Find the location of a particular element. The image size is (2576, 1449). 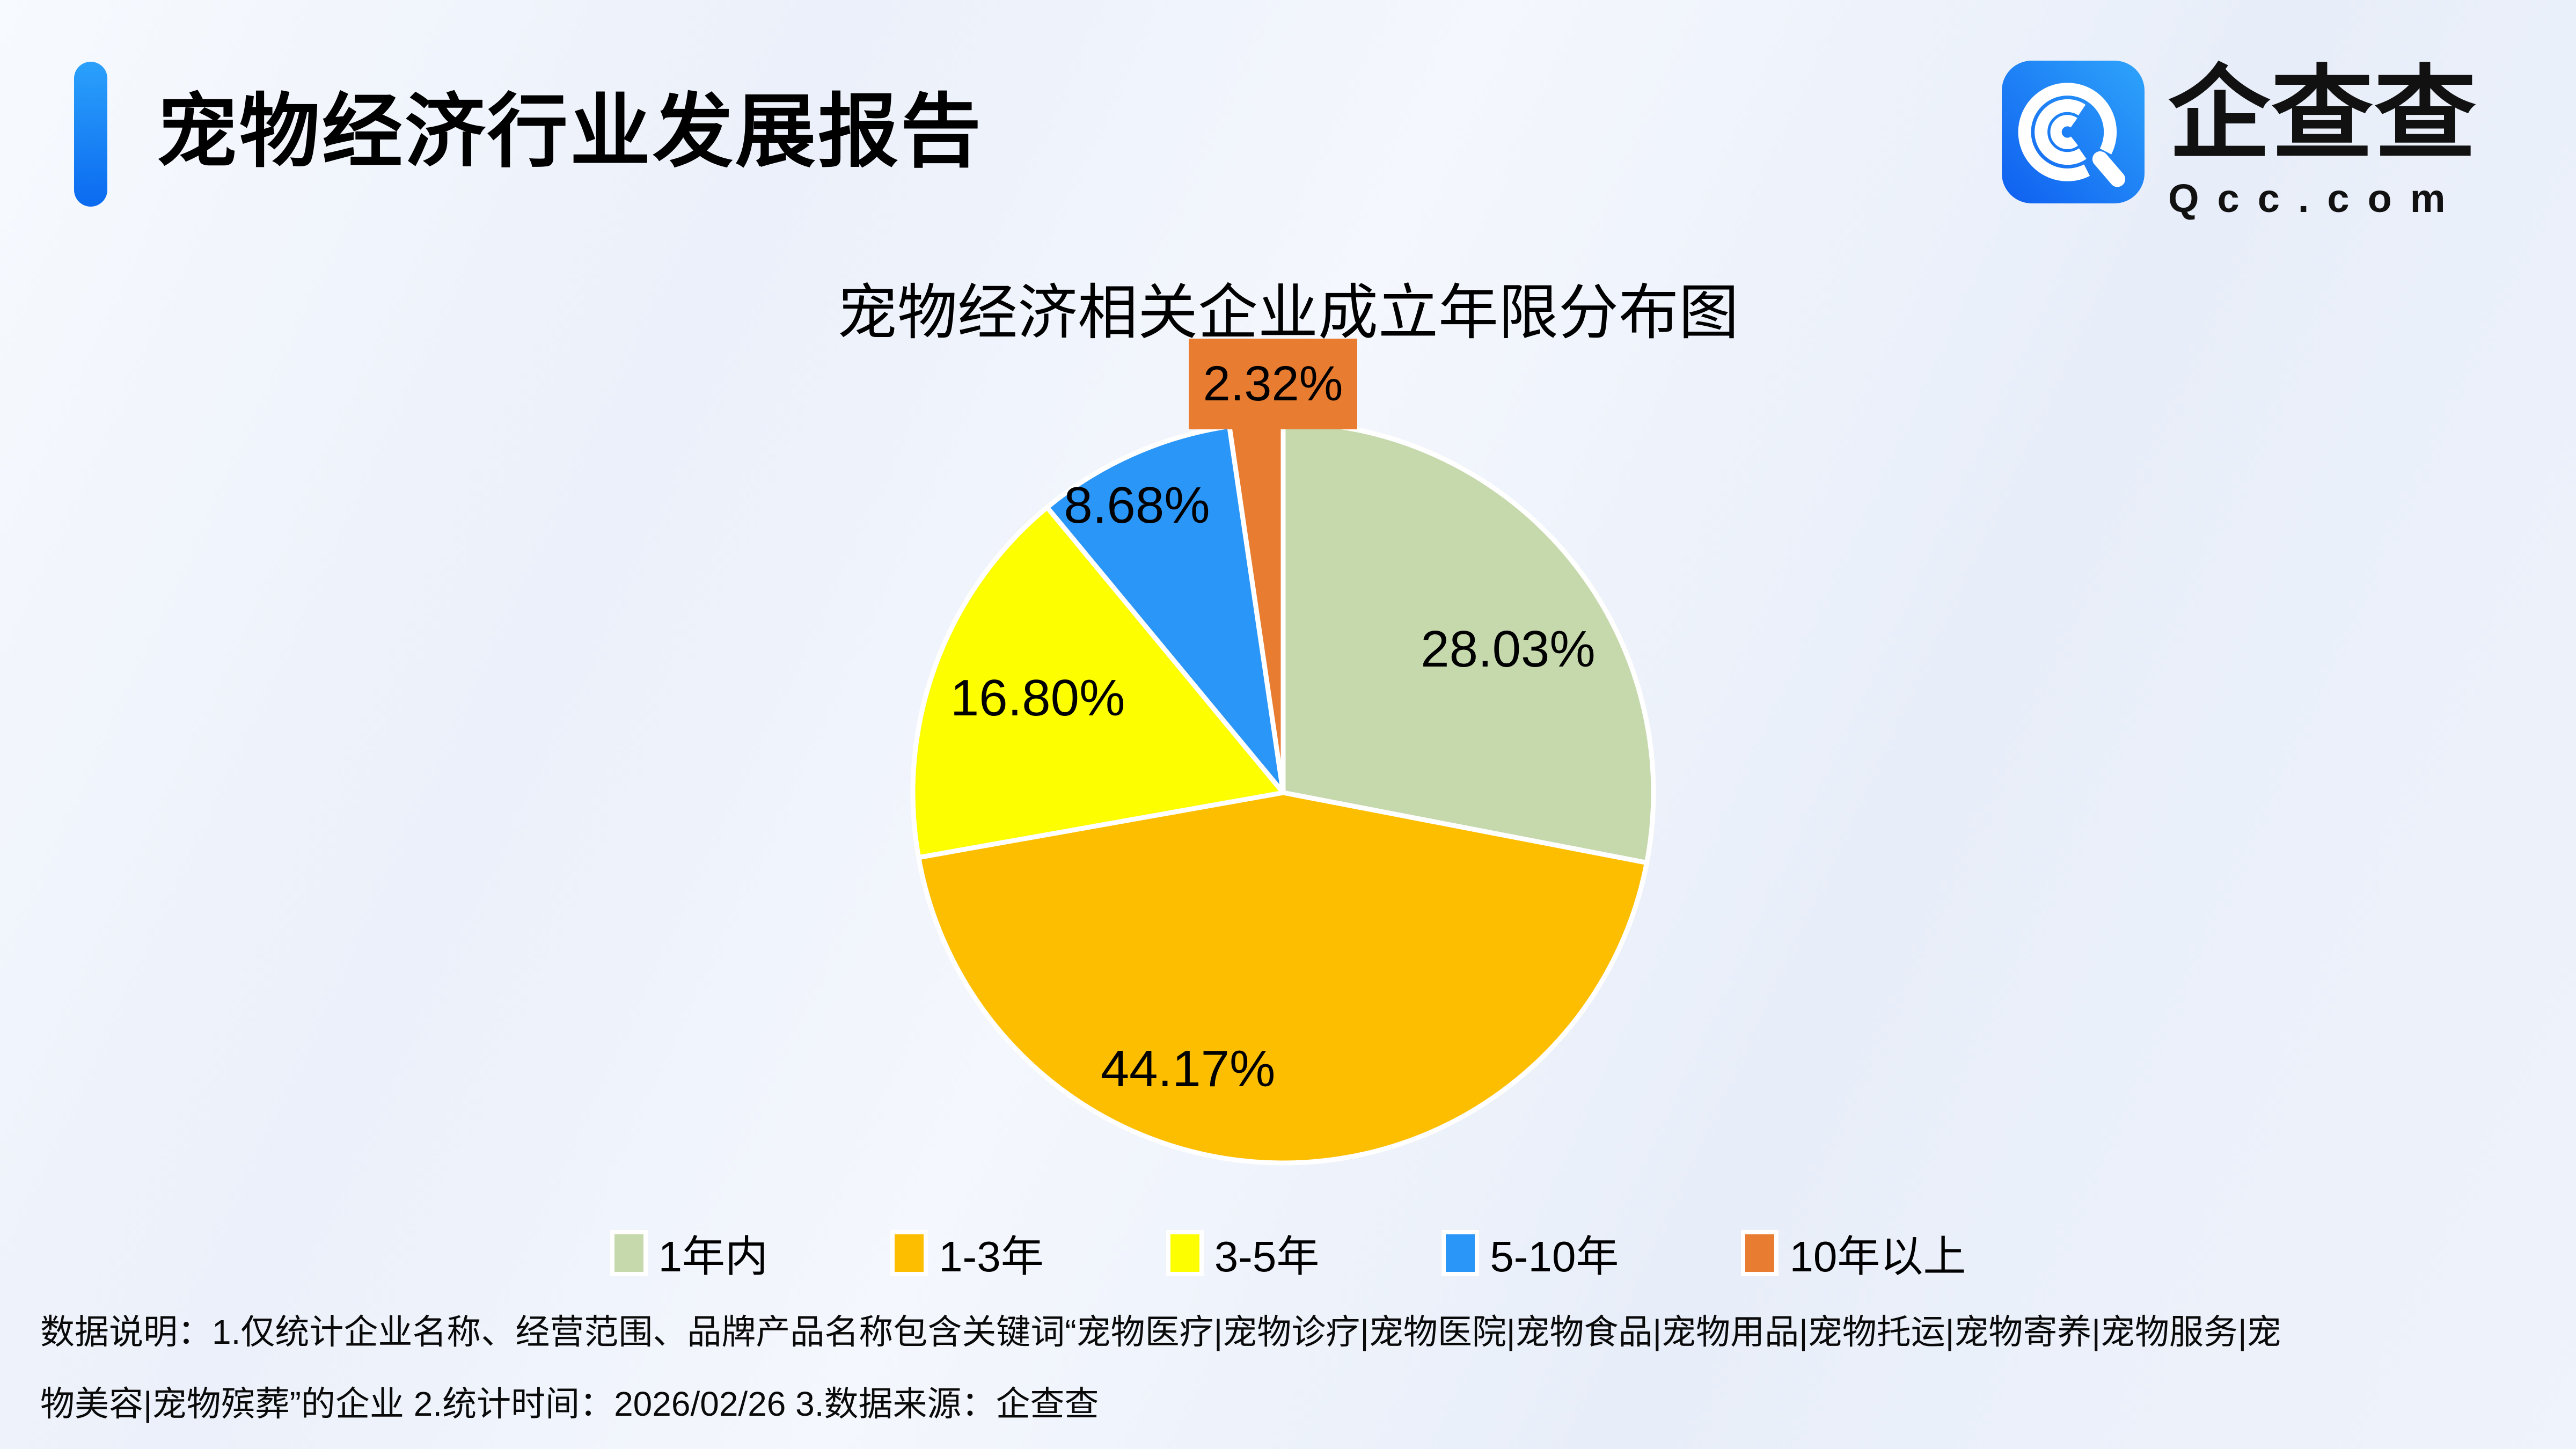

chart-title: 宠物经济相关企业成立年限分布图 is located at coordinates (1288, 312).